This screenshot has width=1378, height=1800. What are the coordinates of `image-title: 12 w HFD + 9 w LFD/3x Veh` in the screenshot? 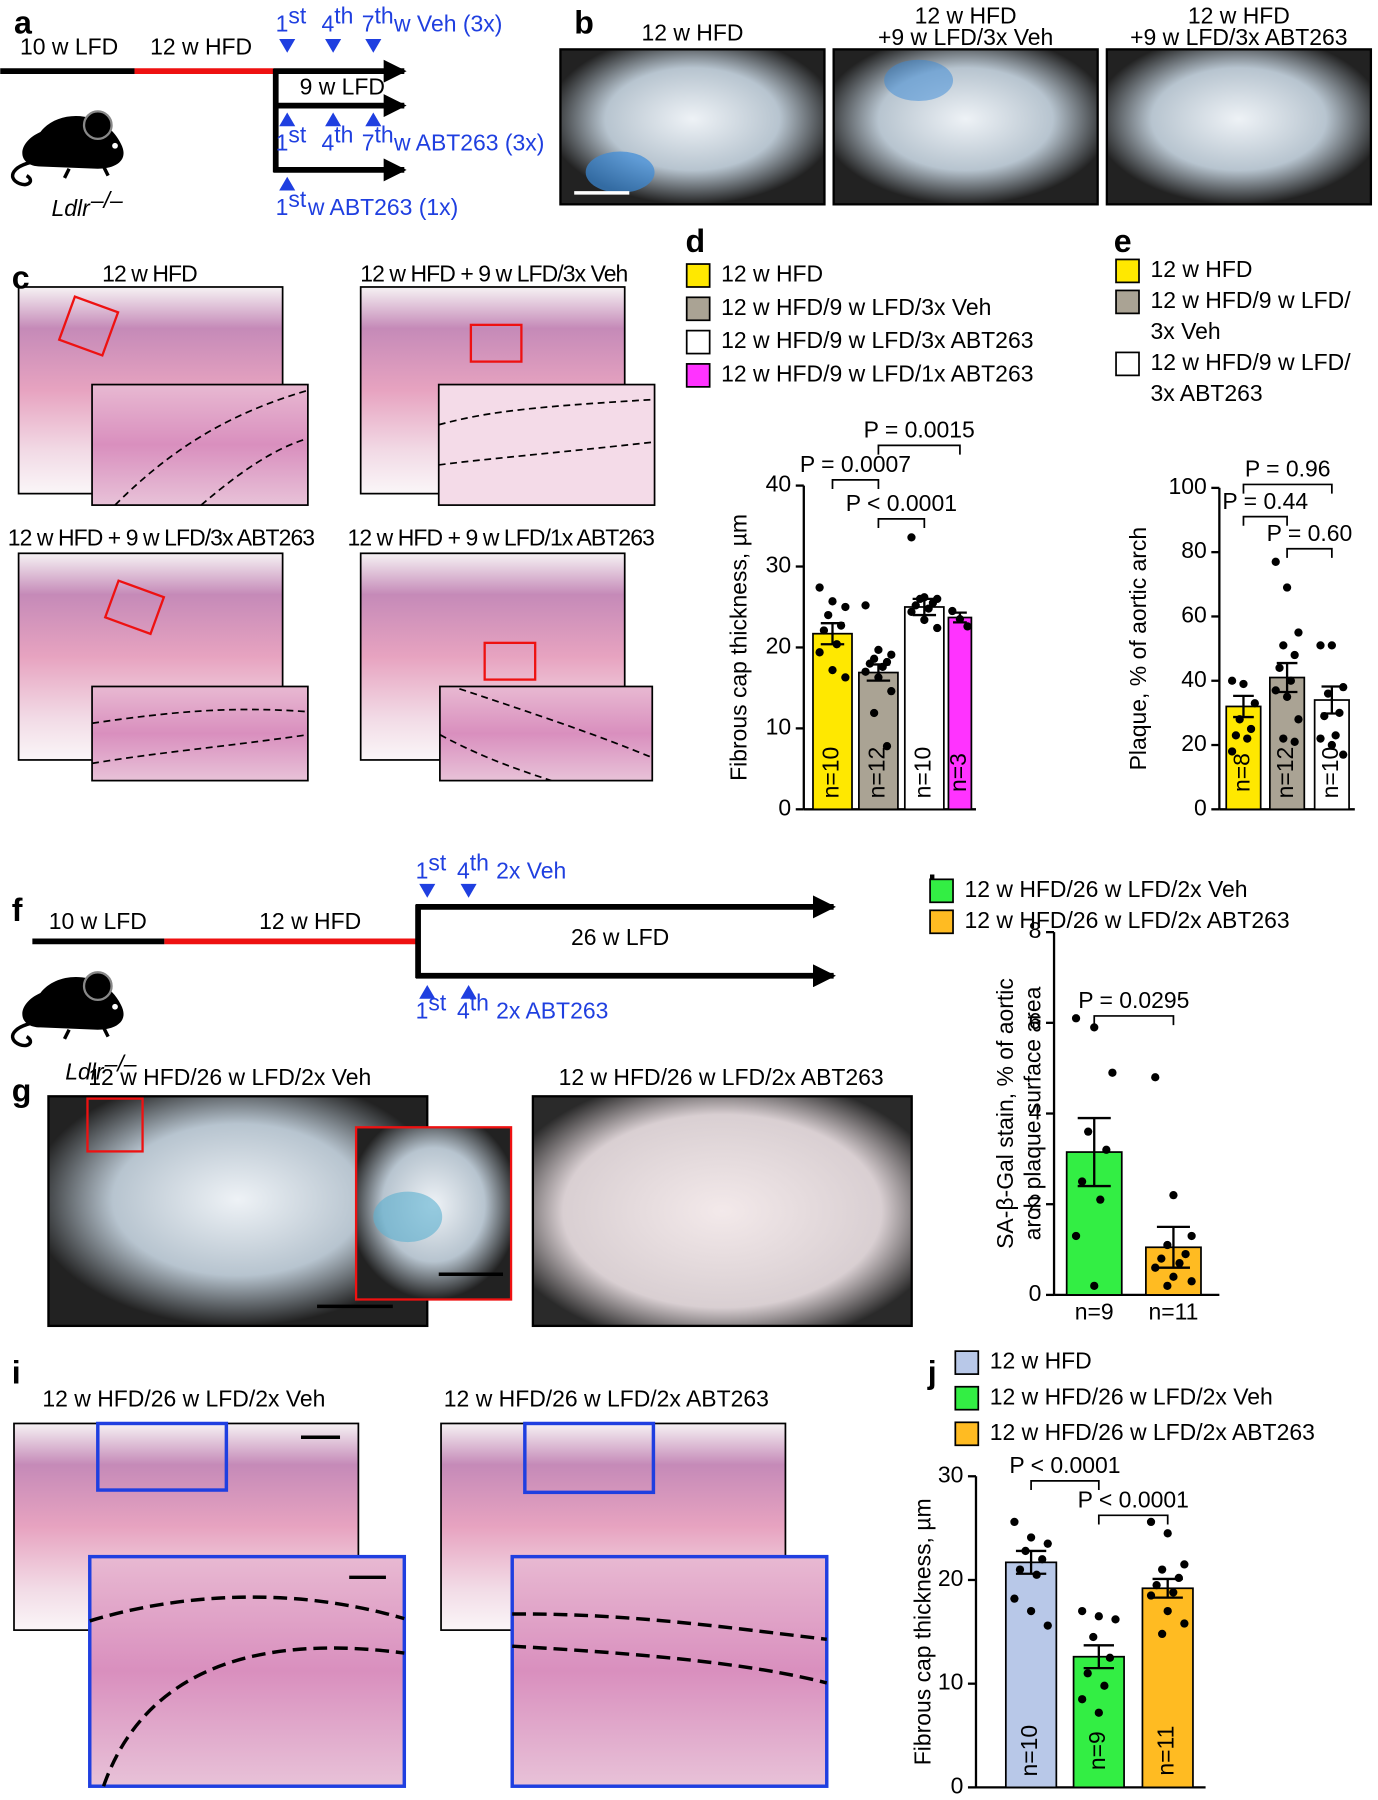 It's located at (493, 274).